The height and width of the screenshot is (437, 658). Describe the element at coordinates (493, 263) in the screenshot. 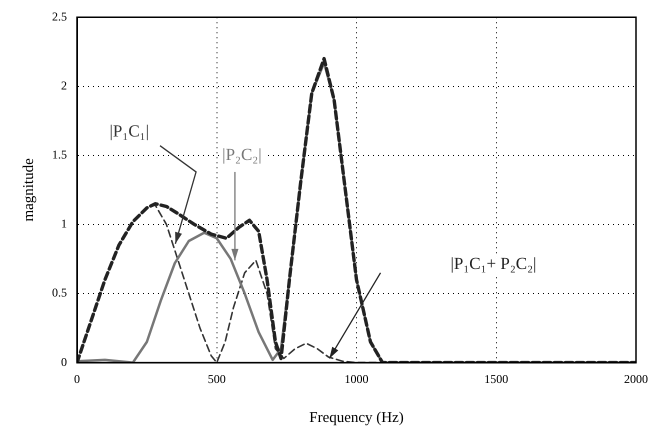

I see `text: |P₁C₁+ P₂C₂|` at that location.